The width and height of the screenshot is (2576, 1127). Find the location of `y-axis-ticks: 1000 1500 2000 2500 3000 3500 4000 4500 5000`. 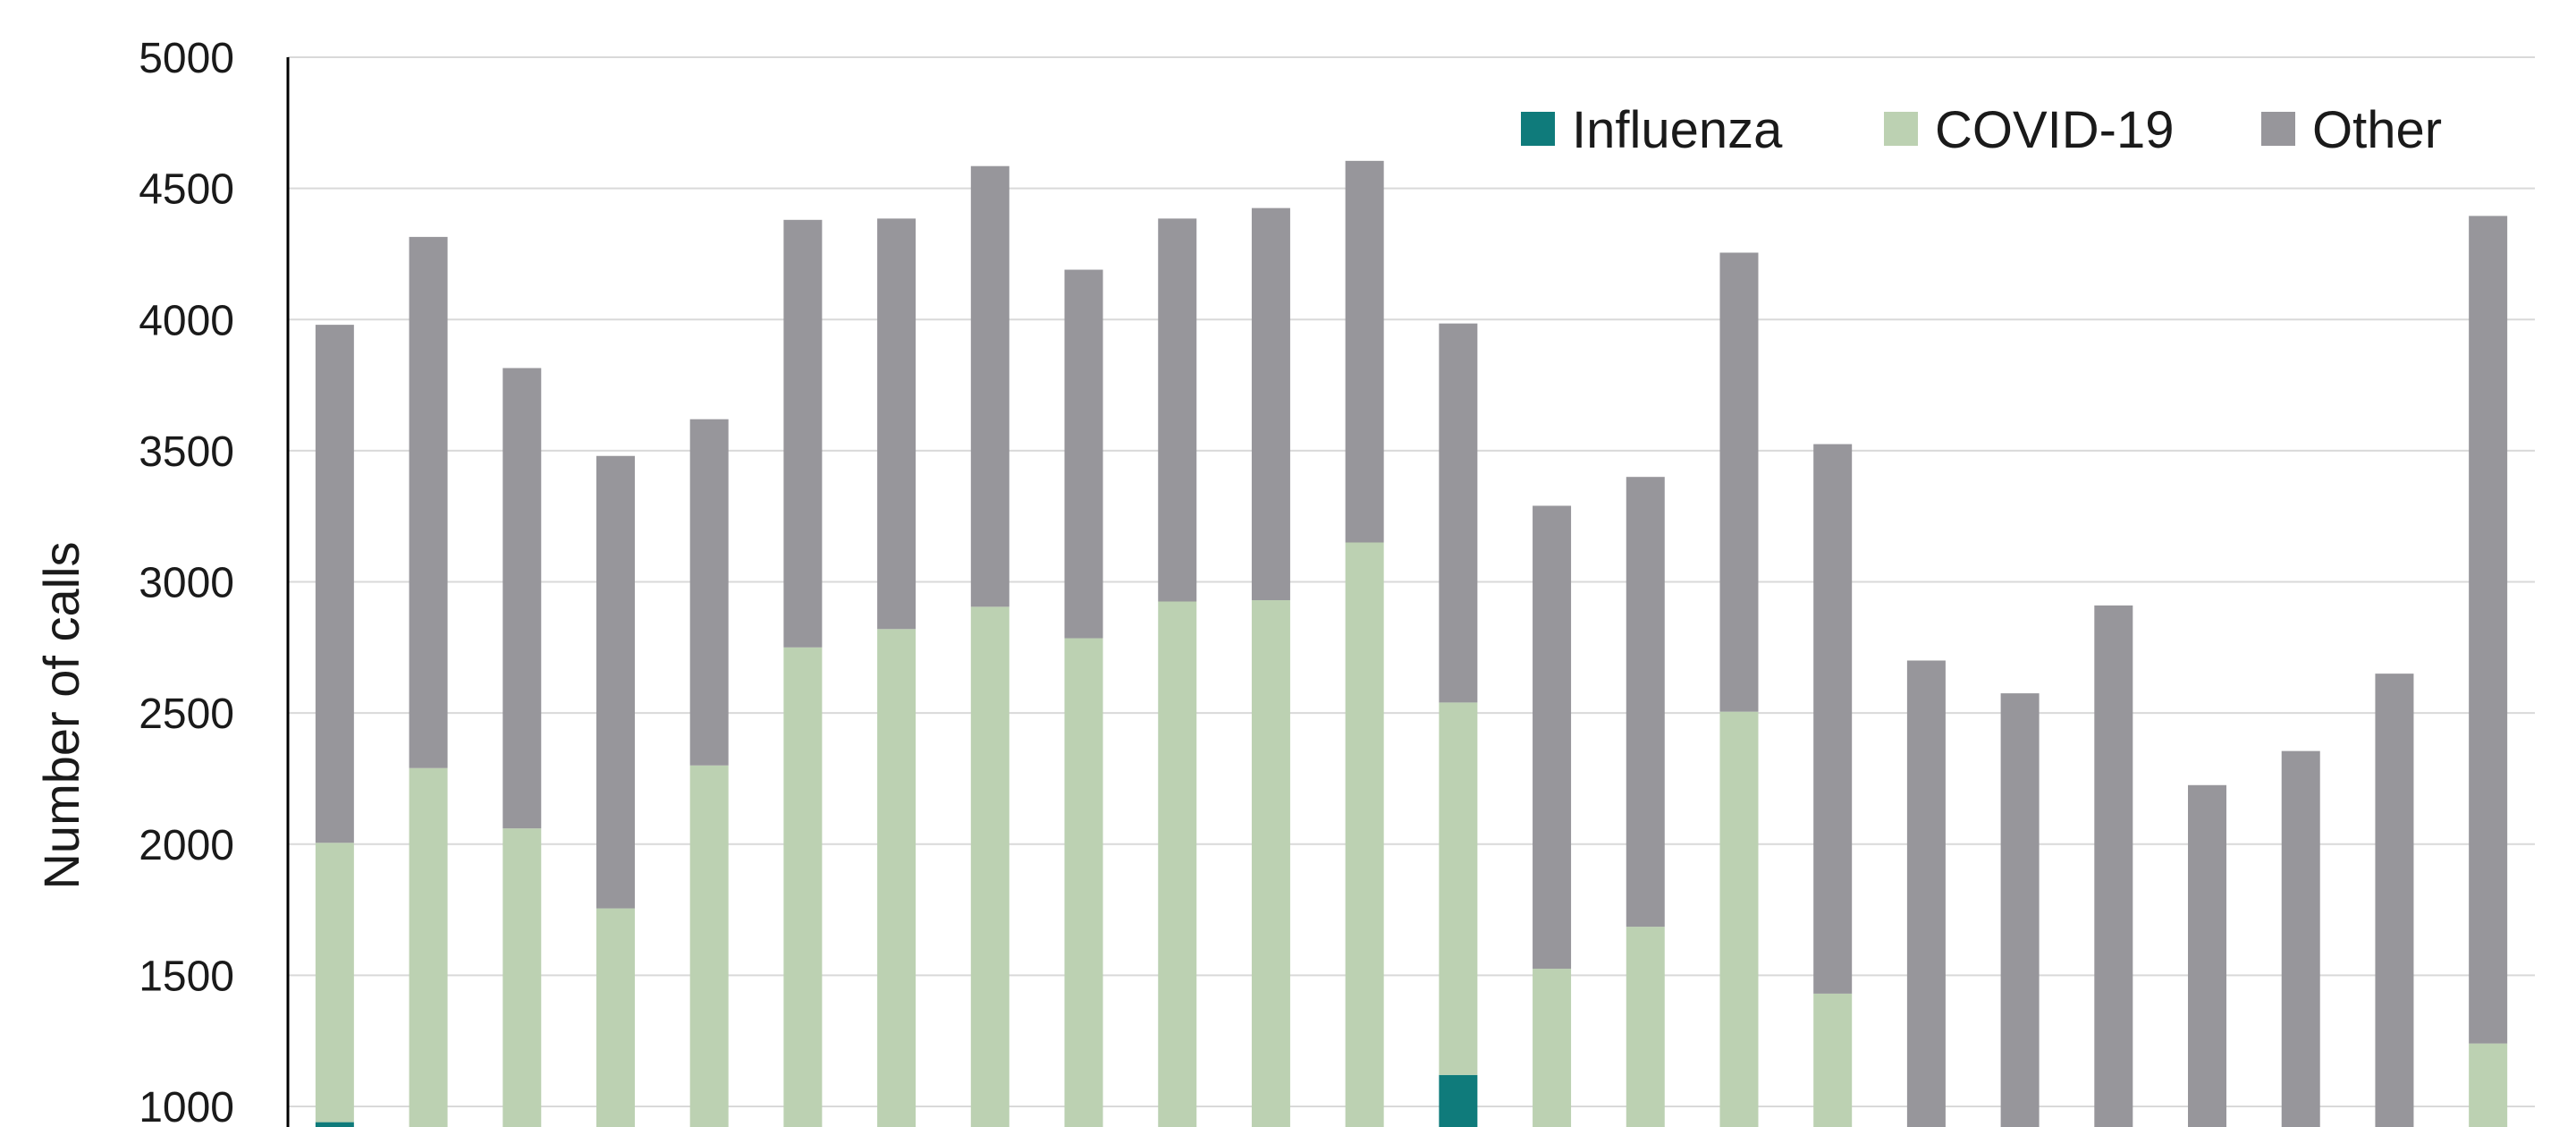

y-axis-ticks: 1000 1500 2000 2500 3000 3500 4000 4500 5000 is located at coordinates (186, 581).